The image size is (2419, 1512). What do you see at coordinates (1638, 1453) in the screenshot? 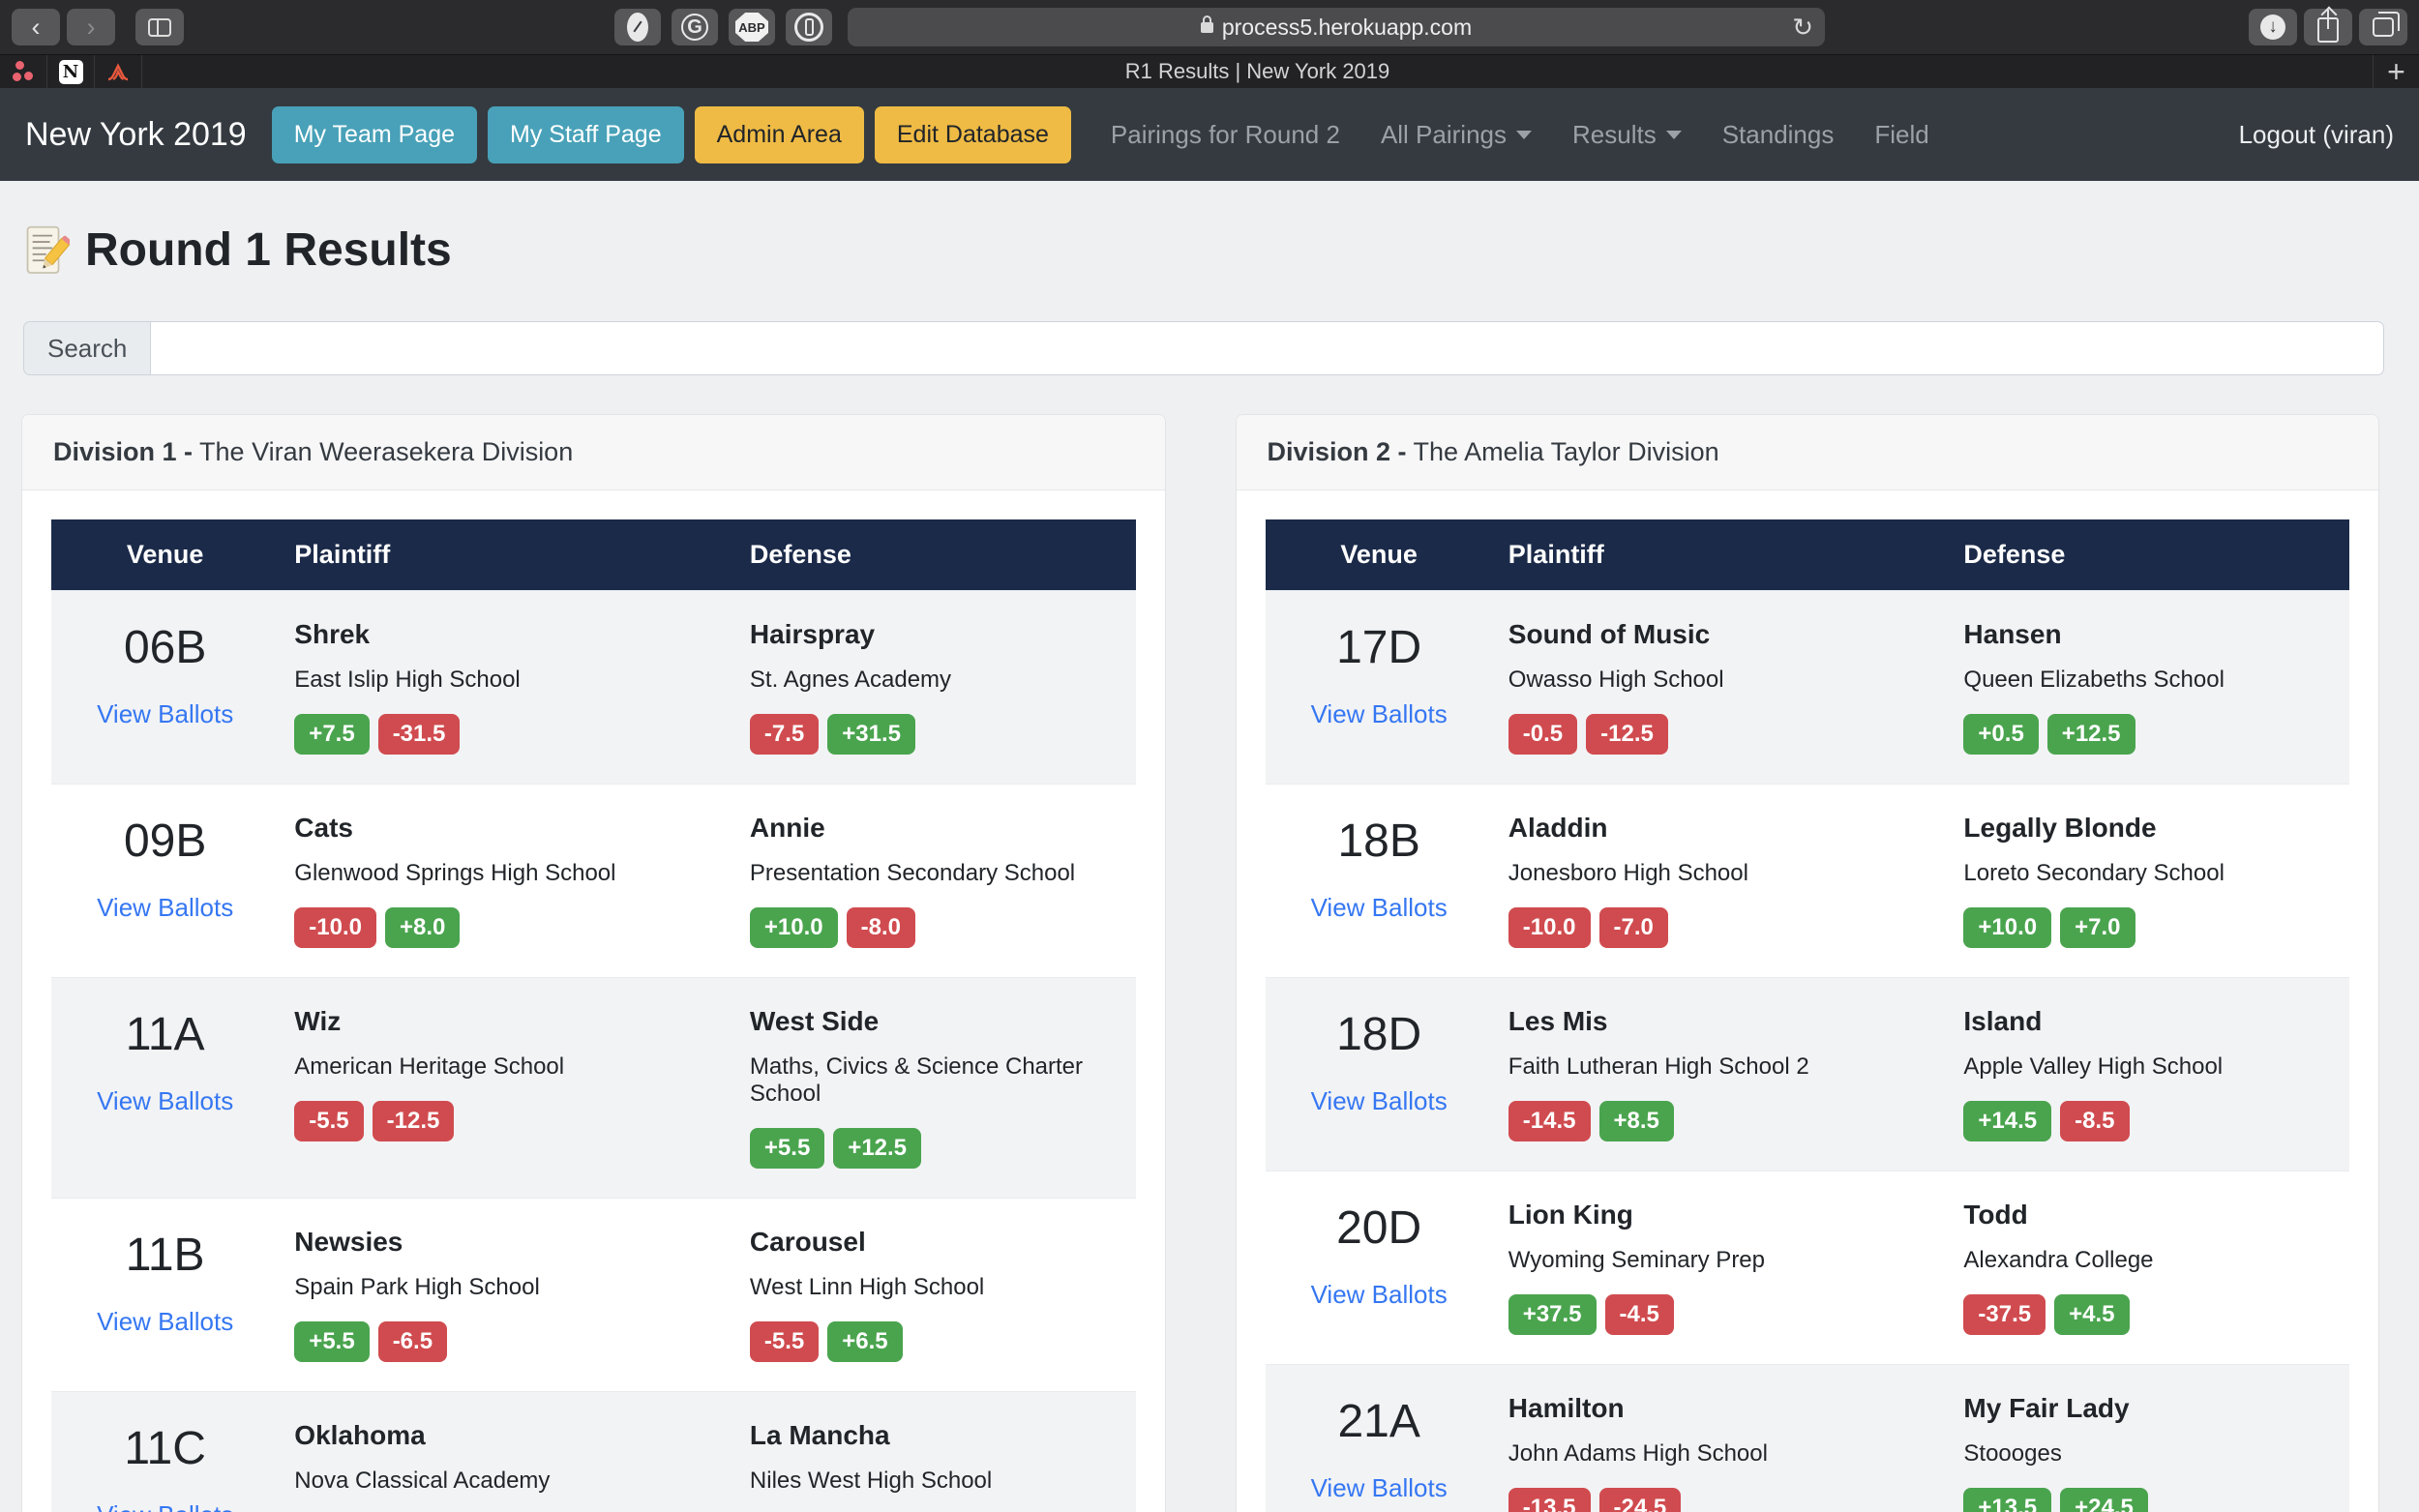
I see `school-name: John Adams High School` at bounding box center [1638, 1453].